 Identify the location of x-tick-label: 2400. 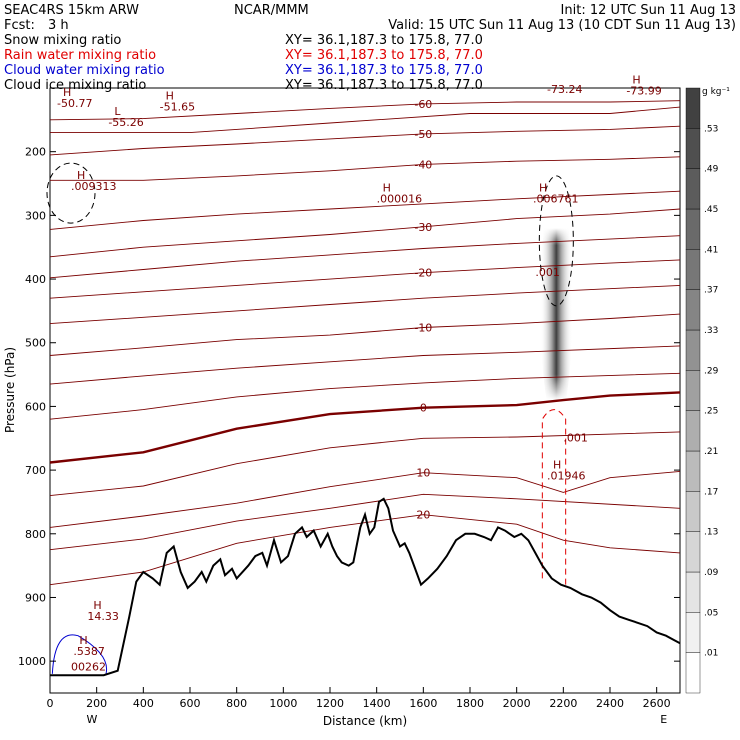
(610, 703).